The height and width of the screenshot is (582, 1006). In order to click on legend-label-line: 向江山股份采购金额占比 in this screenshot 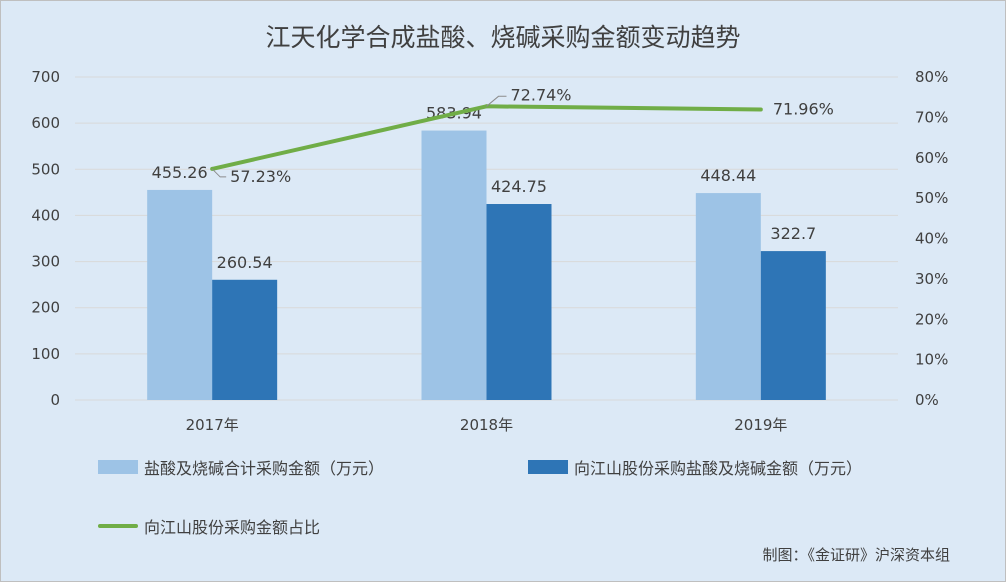, I will do `click(232, 527)`.